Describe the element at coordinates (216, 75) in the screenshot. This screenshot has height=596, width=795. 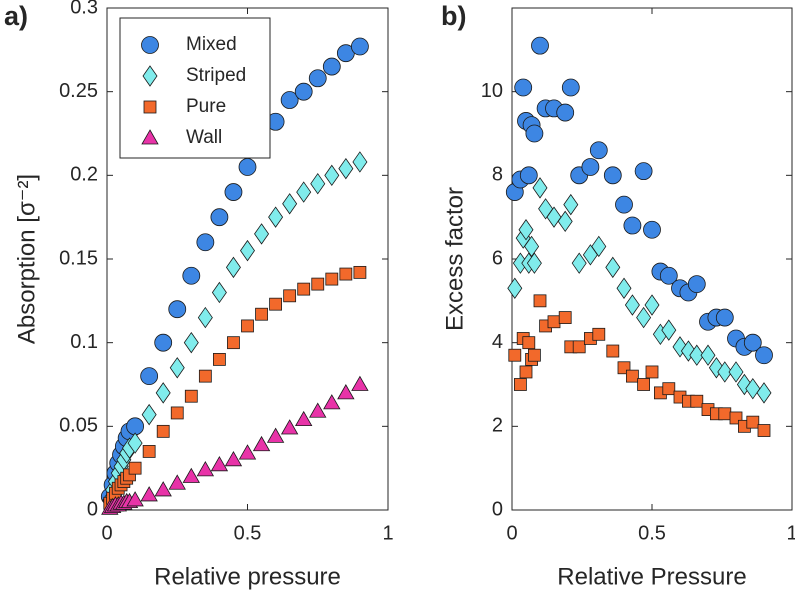
I see `legend-label: Striped` at that location.